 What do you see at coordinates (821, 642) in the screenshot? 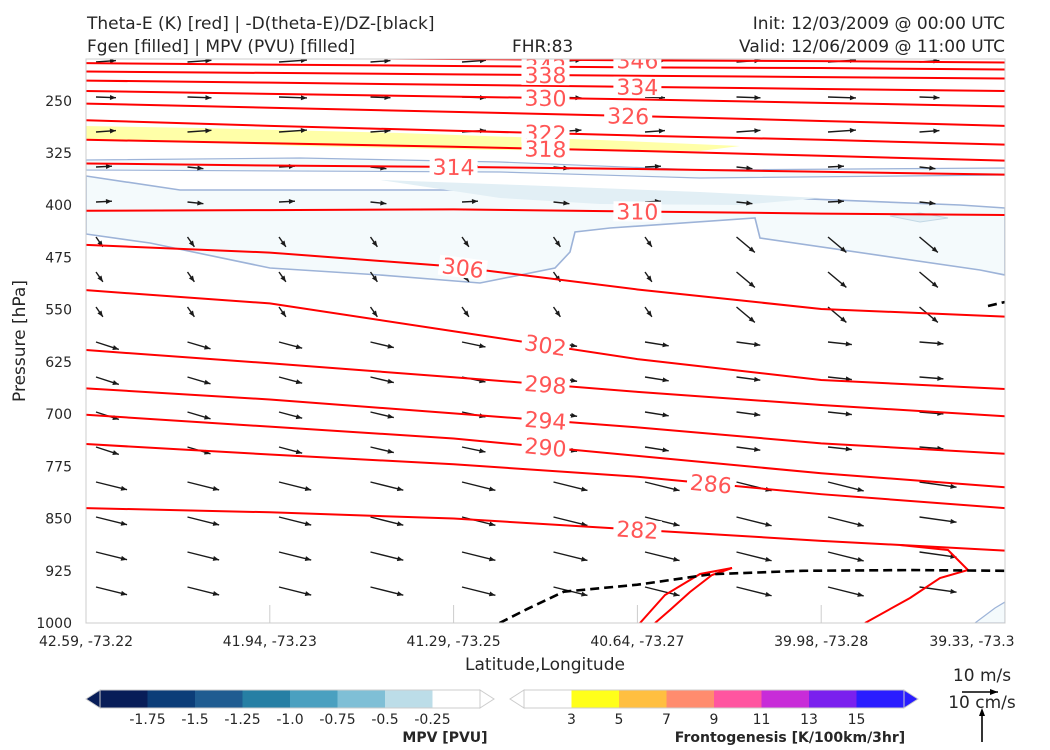
I see `x-tick-label: 39.98, -73.28` at bounding box center [821, 642].